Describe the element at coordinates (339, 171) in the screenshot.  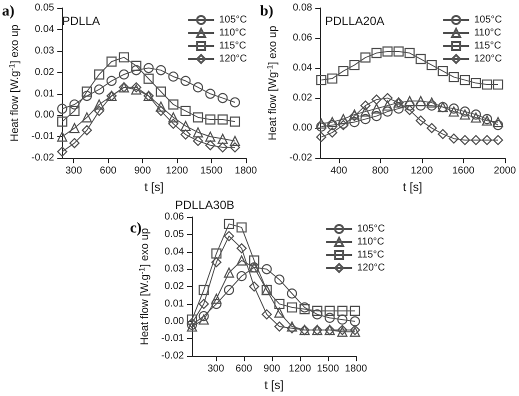
I see `x-tick-label: 400` at that location.